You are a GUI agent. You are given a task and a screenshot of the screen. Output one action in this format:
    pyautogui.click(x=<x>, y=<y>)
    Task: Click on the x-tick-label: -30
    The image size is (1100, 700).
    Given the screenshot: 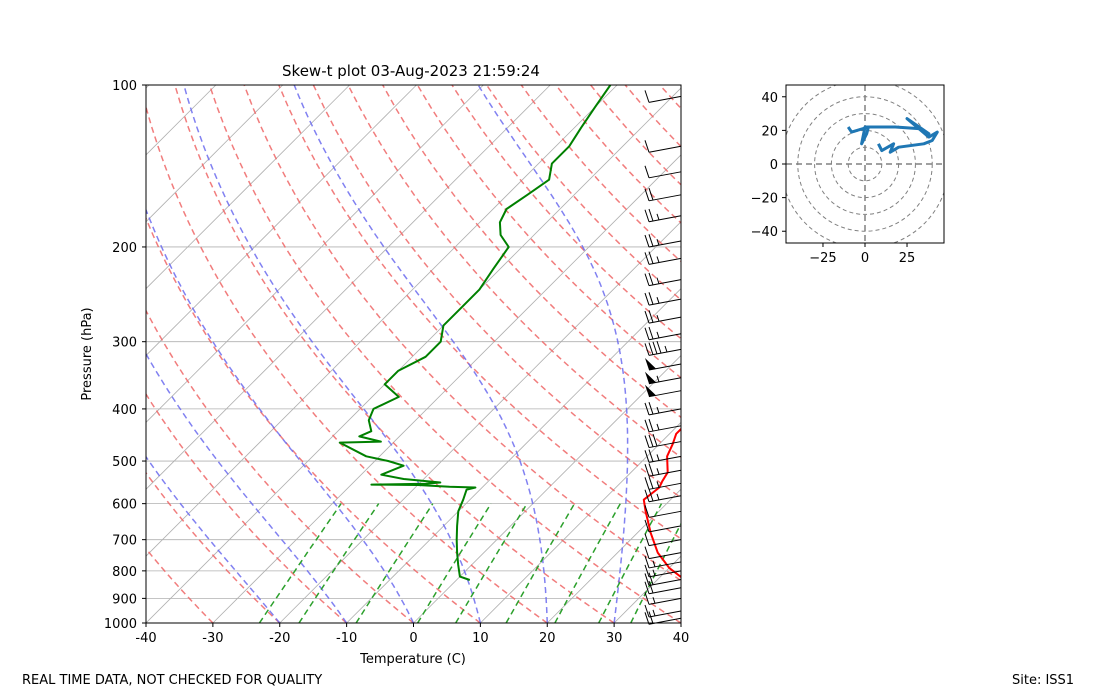 What is the action you would take?
    pyautogui.click(x=212, y=638)
    